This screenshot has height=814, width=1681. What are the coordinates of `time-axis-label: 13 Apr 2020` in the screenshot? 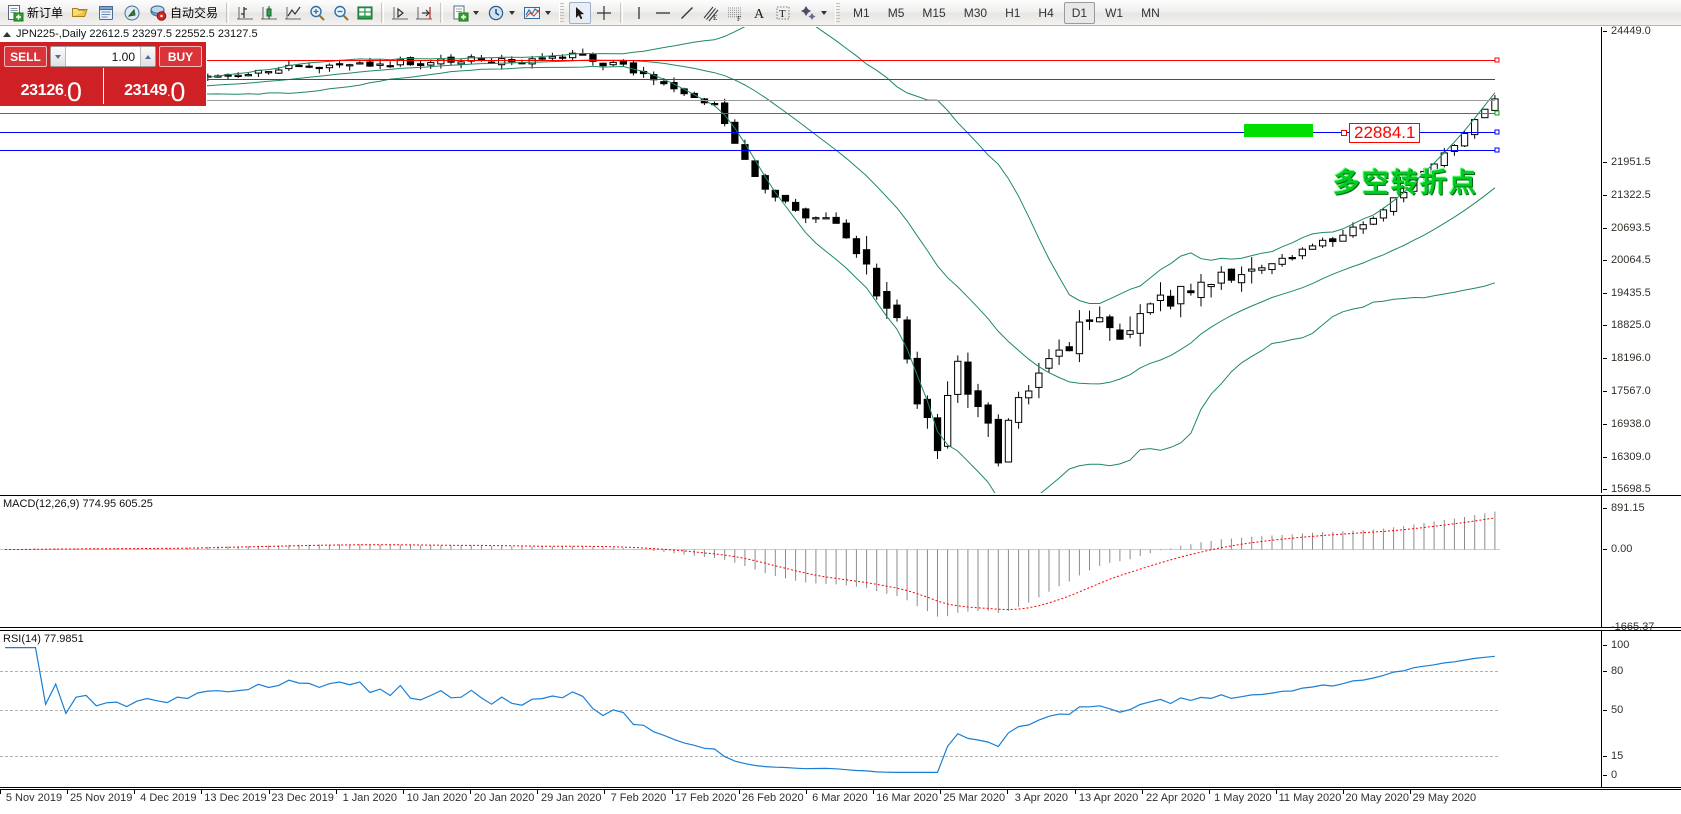 It's located at (1108, 798).